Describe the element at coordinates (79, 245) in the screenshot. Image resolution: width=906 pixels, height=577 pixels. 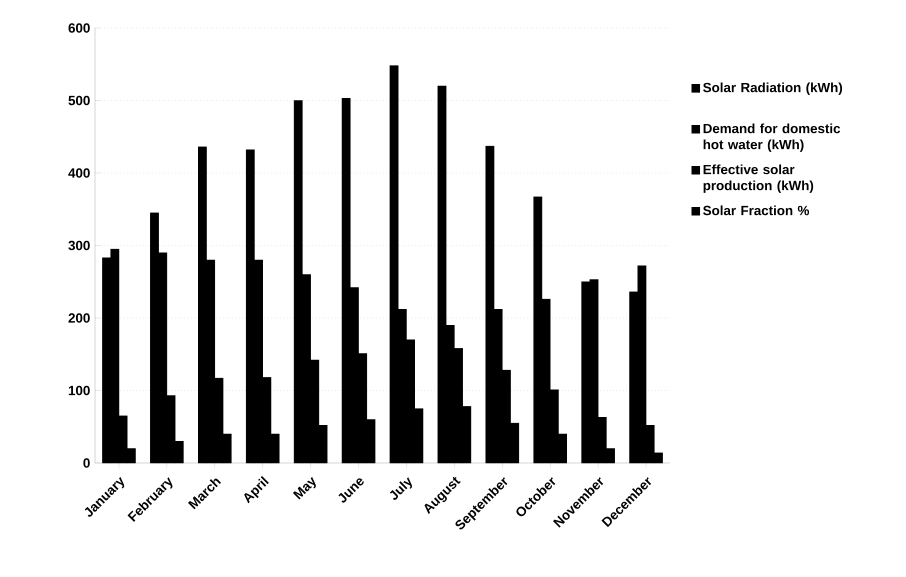
I see `y-tick-label: 300` at that location.